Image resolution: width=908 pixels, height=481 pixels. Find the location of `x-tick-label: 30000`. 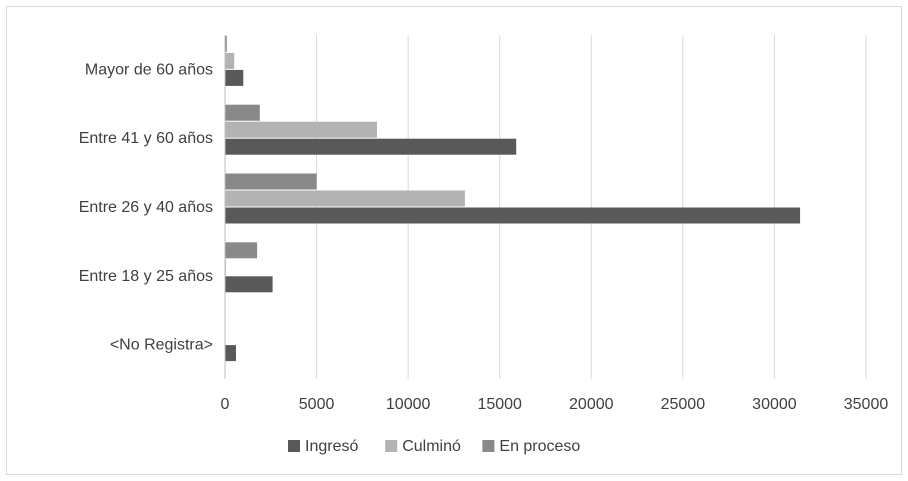

x-tick-label: 30000 is located at coordinates (774, 404).